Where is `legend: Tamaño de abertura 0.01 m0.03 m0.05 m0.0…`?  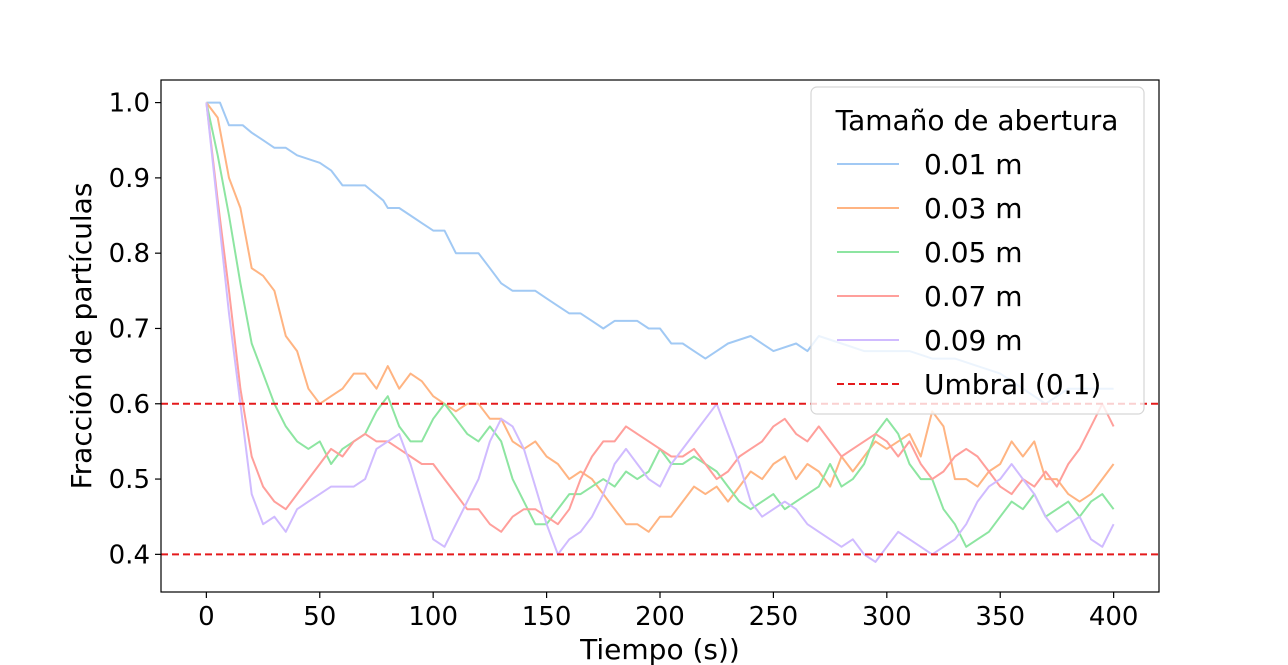 legend: Tamaño de abertura 0.01 m0.03 m0.05 m0.0… is located at coordinates (977, 250).